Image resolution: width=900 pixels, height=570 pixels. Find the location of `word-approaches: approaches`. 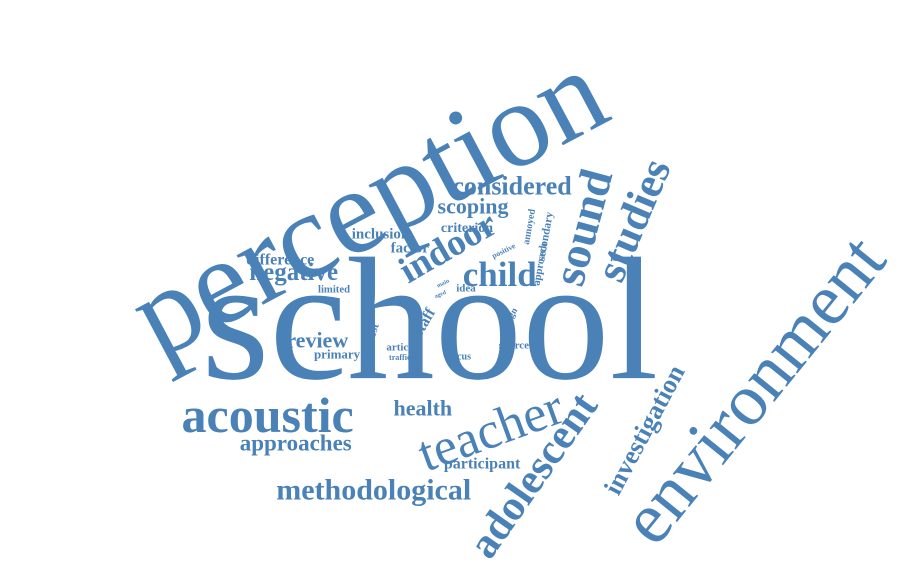

word-approaches: approaches is located at coordinates (295, 443).